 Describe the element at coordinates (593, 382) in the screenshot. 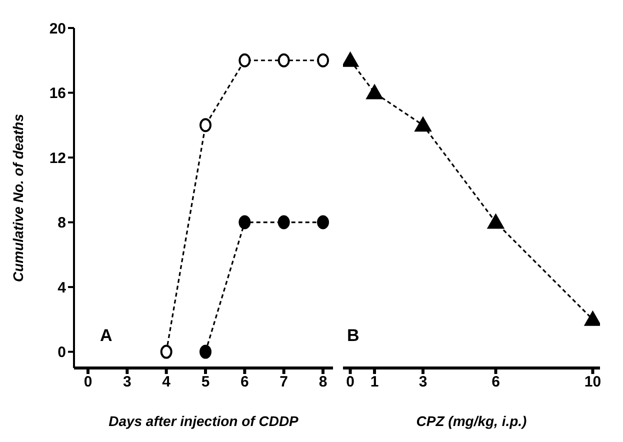

I see `x-tick-label: 10` at that location.